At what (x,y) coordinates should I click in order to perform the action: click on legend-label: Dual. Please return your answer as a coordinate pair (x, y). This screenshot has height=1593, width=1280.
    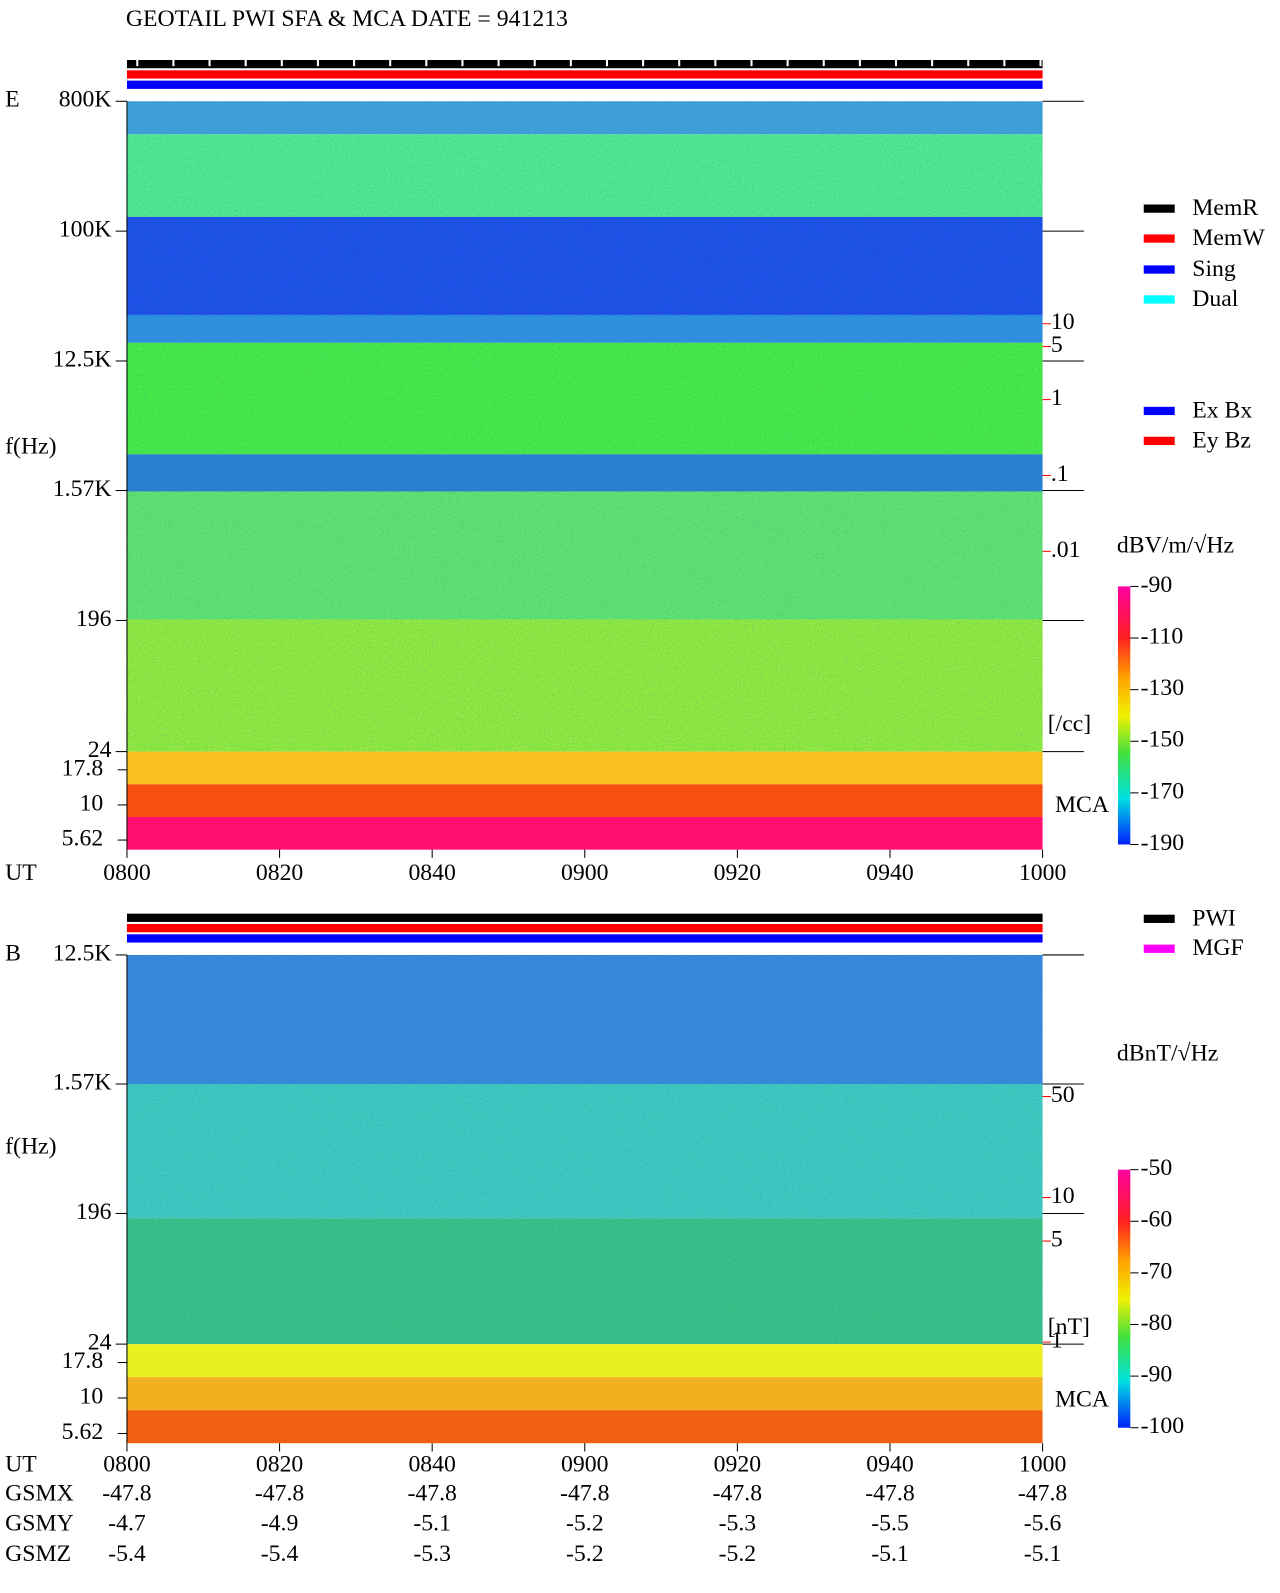
    Looking at the image, I should click on (1215, 299).